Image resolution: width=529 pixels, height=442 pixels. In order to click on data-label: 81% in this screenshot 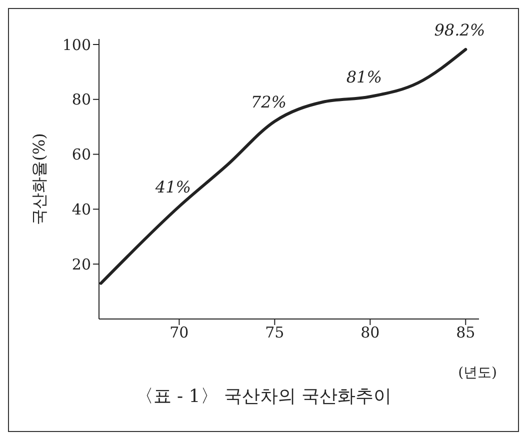, I will do `click(364, 77)`.